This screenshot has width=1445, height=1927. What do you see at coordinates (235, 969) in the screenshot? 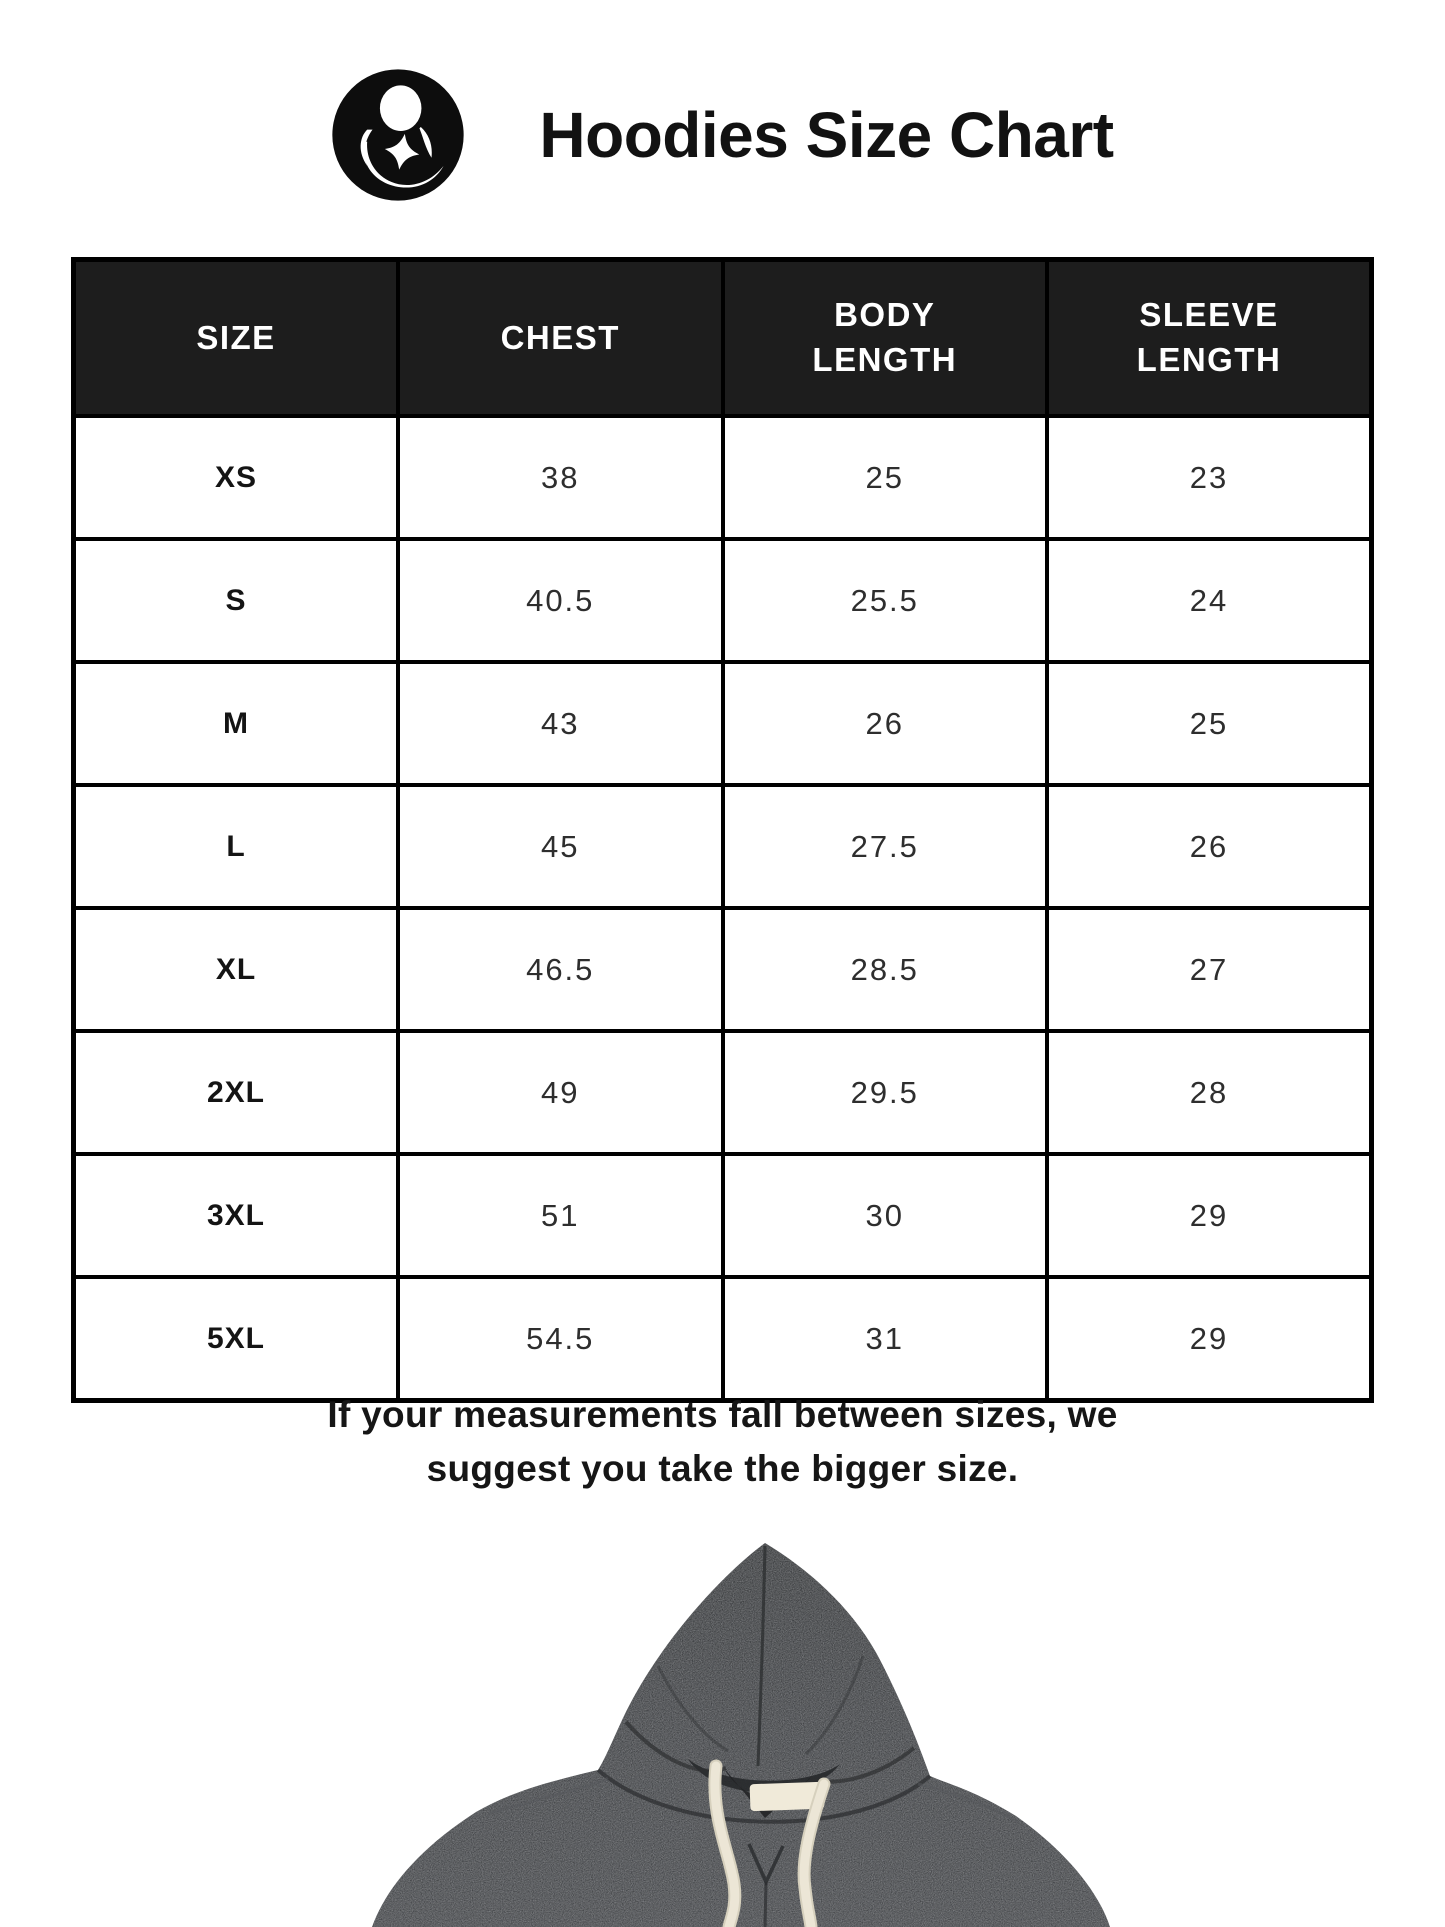
I see `size-cell: XL` at bounding box center [235, 969].